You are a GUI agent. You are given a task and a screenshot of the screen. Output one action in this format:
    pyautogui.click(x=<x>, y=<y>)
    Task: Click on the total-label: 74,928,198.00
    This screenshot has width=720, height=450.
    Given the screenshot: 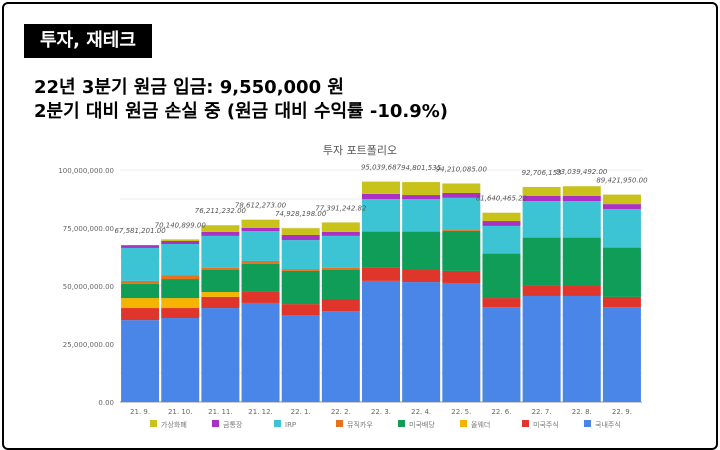 What is the action you would take?
    pyautogui.click(x=301, y=214)
    